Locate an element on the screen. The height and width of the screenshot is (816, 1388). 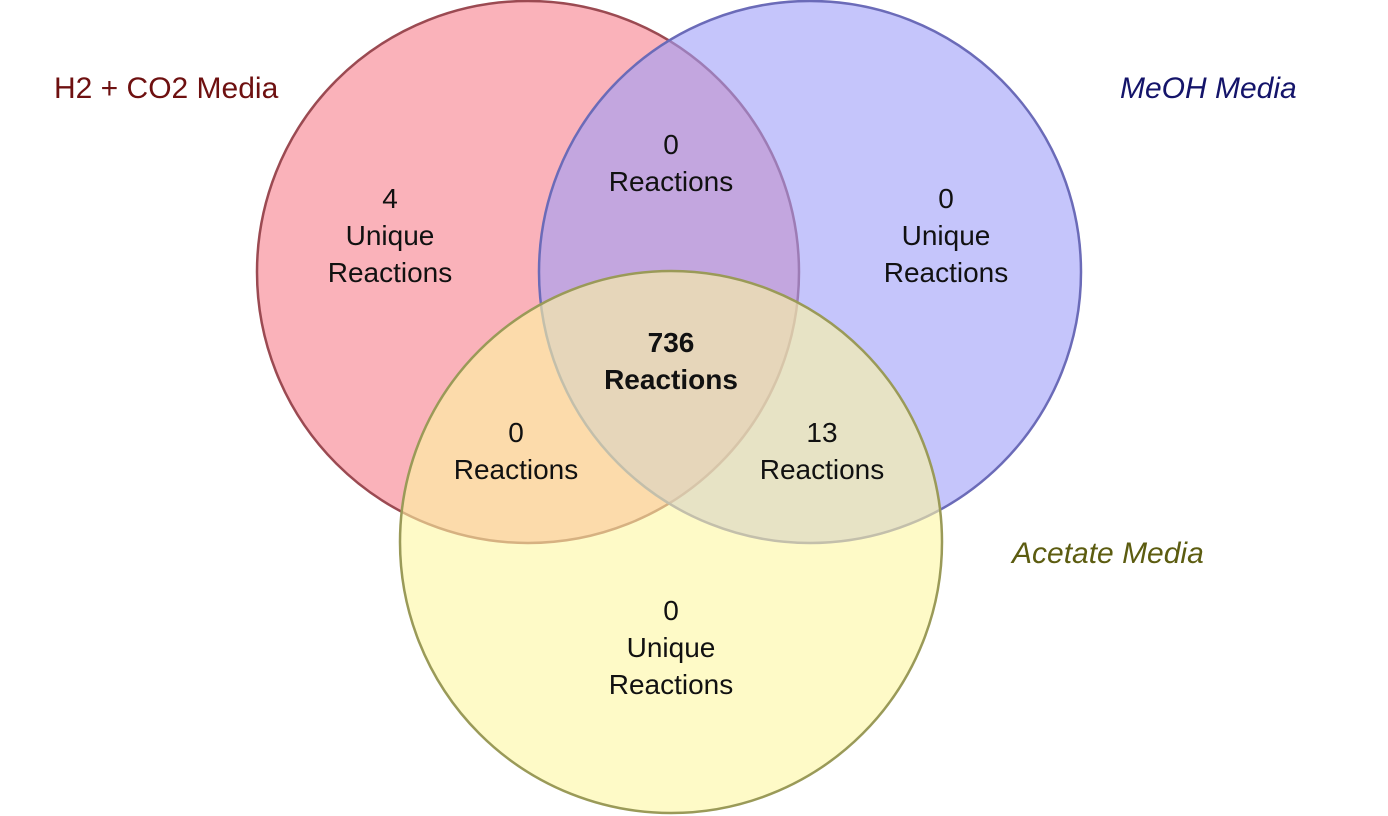
acetate-only-line1: Unique is located at coordinates (671, 647).